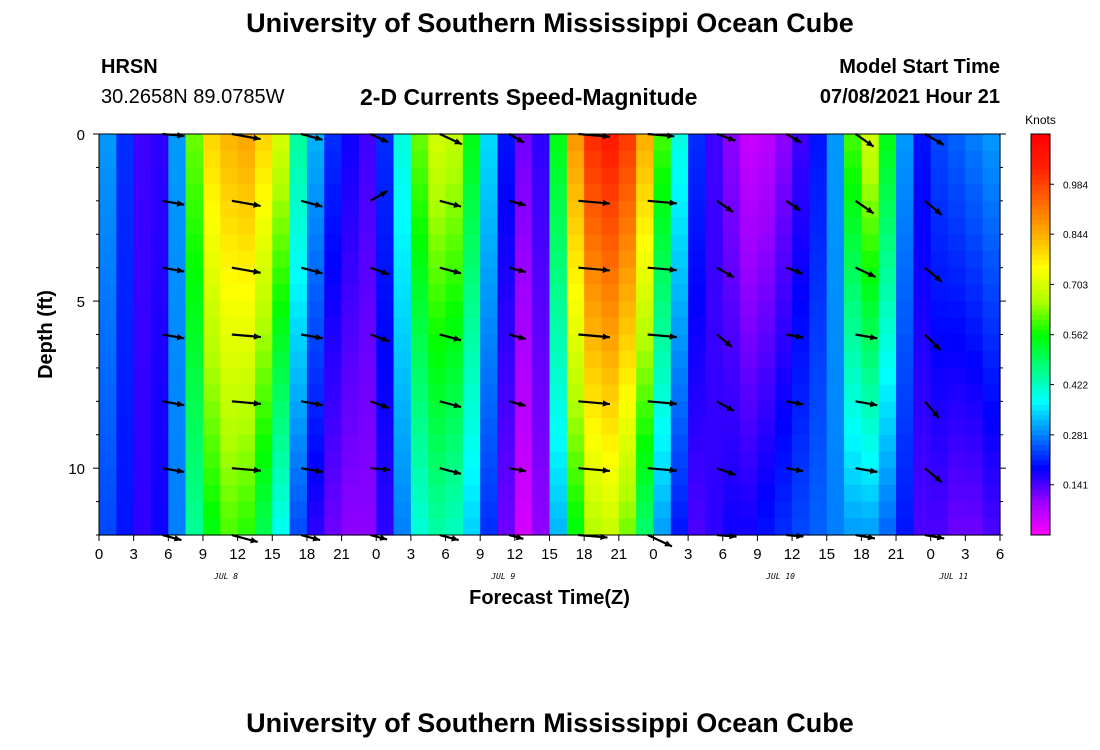 This screenshot has height=750, width=1100. Describe the element at coordinates (618, 554) in the screenshot. I see `x-tick-label: 21` at that location.